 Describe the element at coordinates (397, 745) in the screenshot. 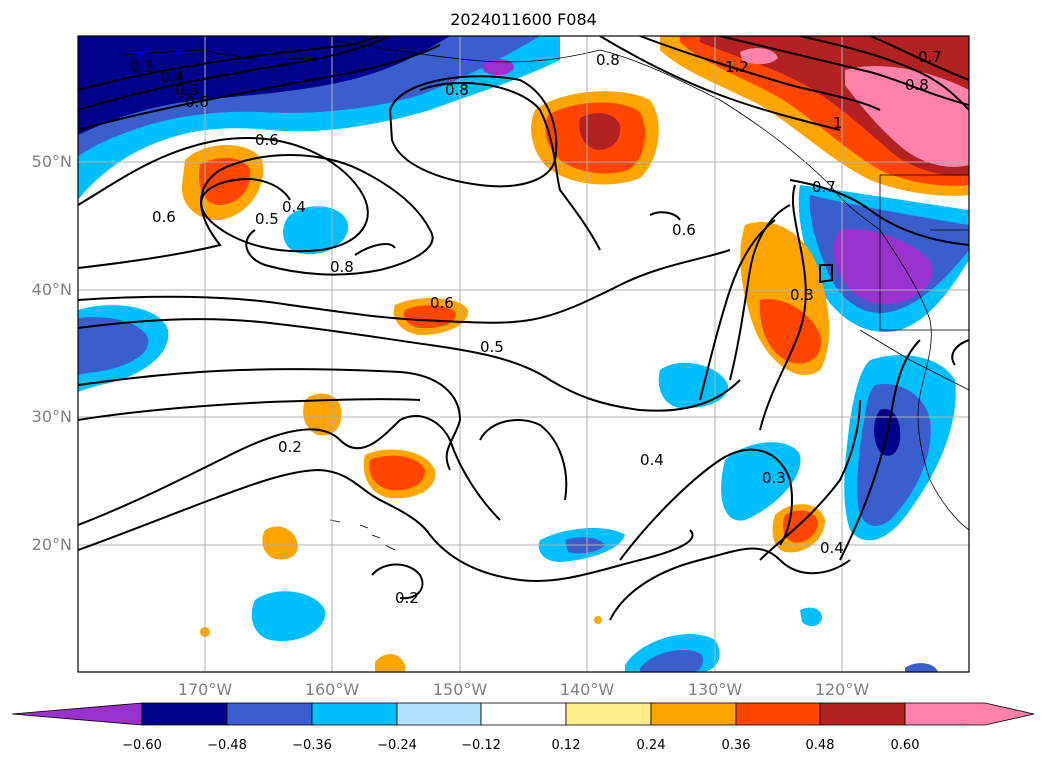

I see `colorbar-tick-label: −0.24` at that location.